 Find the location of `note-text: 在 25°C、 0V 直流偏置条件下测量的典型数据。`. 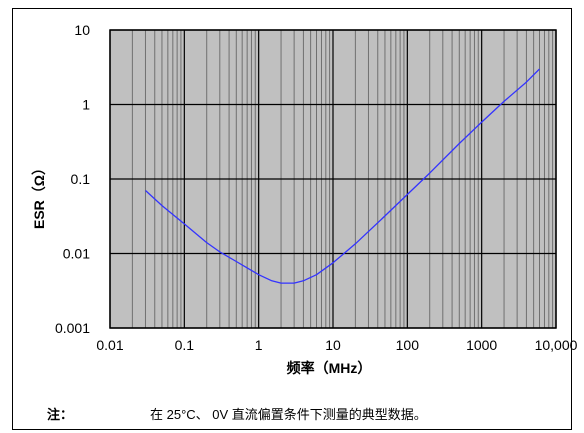

note-text: 在 25°C、 0V 直流偏置条件下测量的典型数据。 is located at coordinates (288, 414).